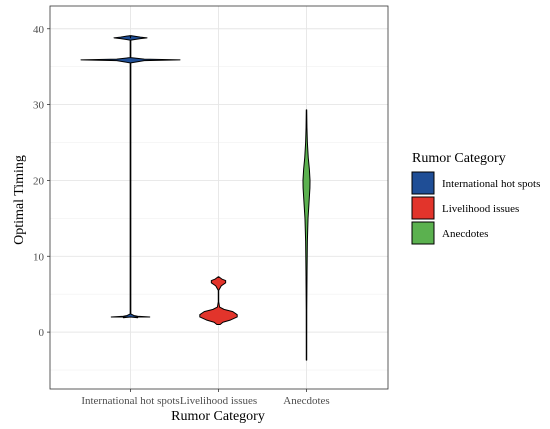 Image resolution: width=550 pixels, height=429 pixels. I want to click on violin-anecdotes, so click(306, 235).